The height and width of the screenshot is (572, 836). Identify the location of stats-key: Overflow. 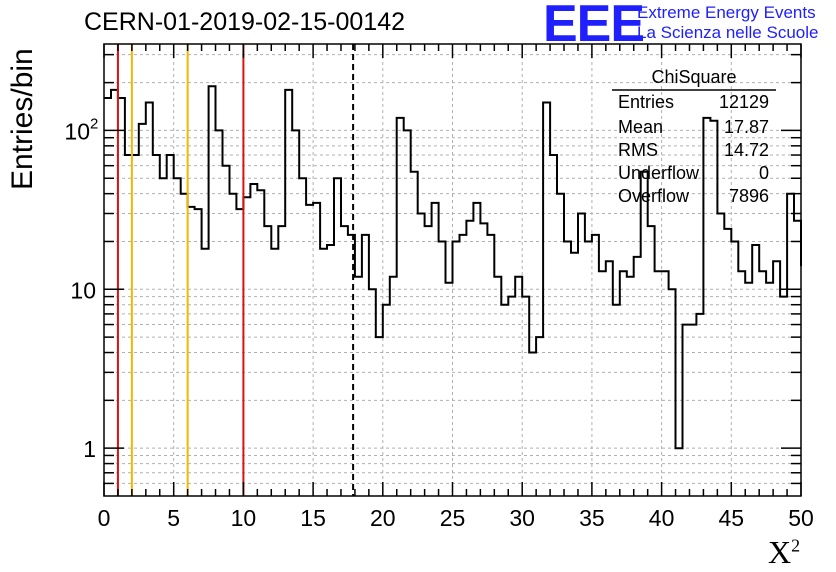
(654, 196).